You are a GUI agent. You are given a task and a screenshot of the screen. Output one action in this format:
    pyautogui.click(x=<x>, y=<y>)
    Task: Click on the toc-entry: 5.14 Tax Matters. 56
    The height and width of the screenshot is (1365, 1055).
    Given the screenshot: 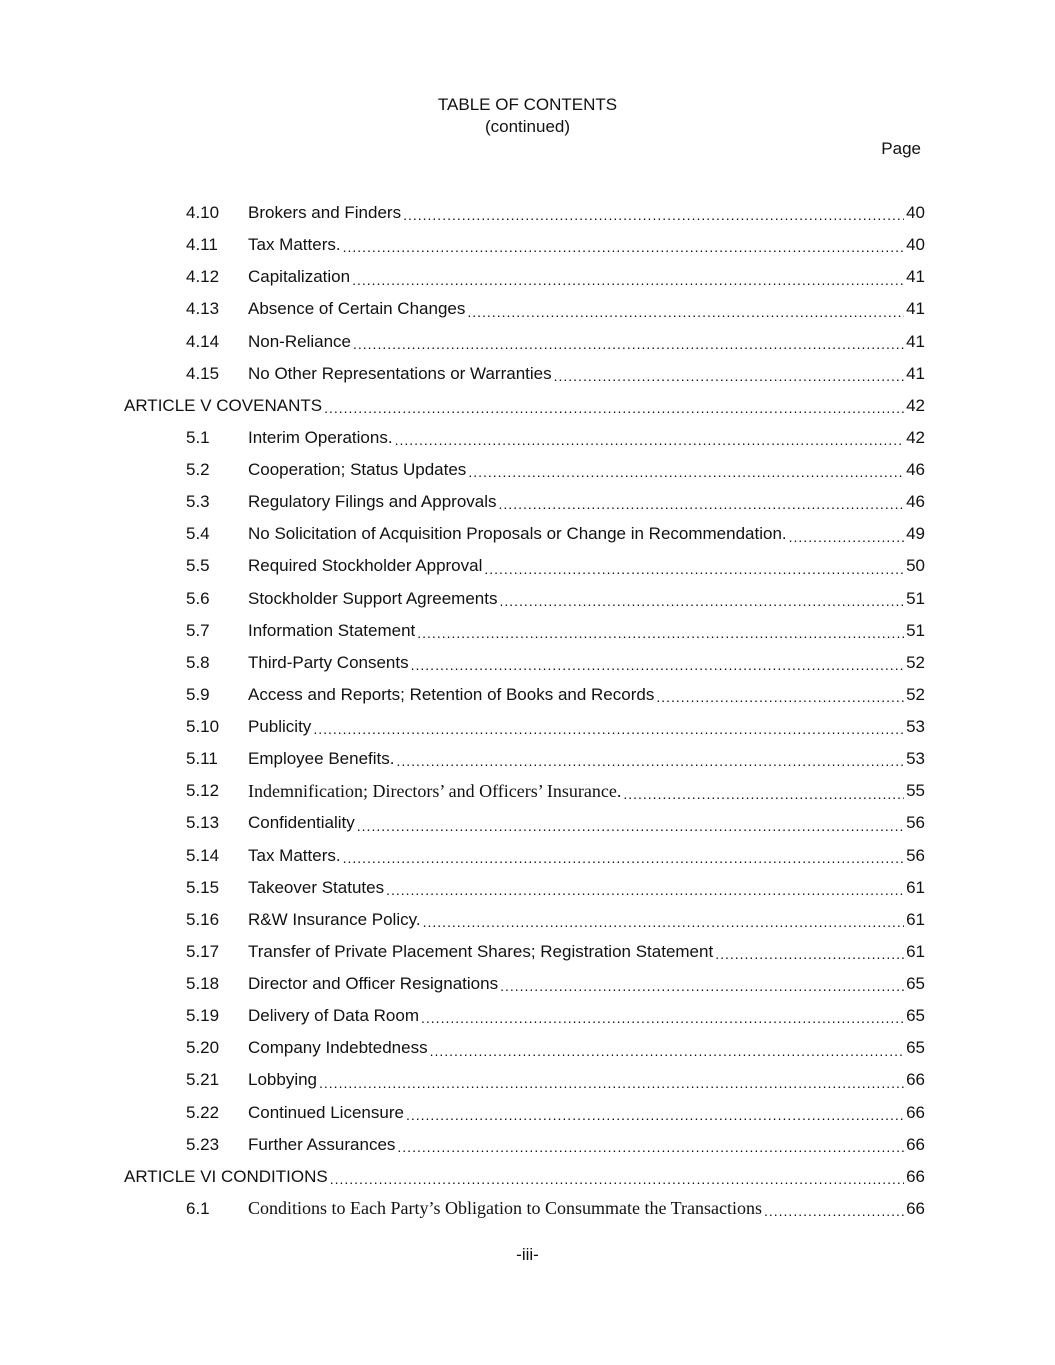 What is the action you would take?
    pyautogui.click(x=524, y=856)
    